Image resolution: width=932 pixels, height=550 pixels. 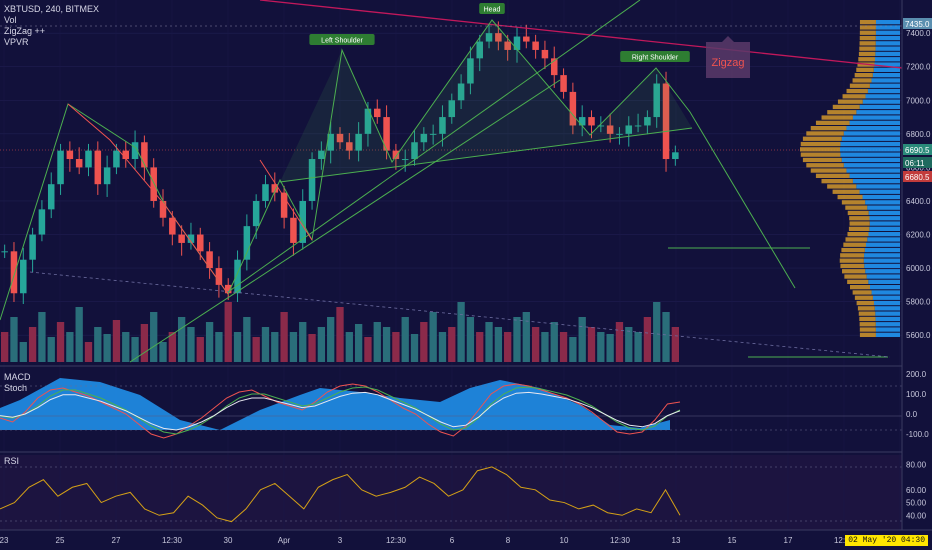 What do you see at coordinates (60, 540) in the screenshot?
I see `time-tick-label: 25` at bounding box center [60, 540].